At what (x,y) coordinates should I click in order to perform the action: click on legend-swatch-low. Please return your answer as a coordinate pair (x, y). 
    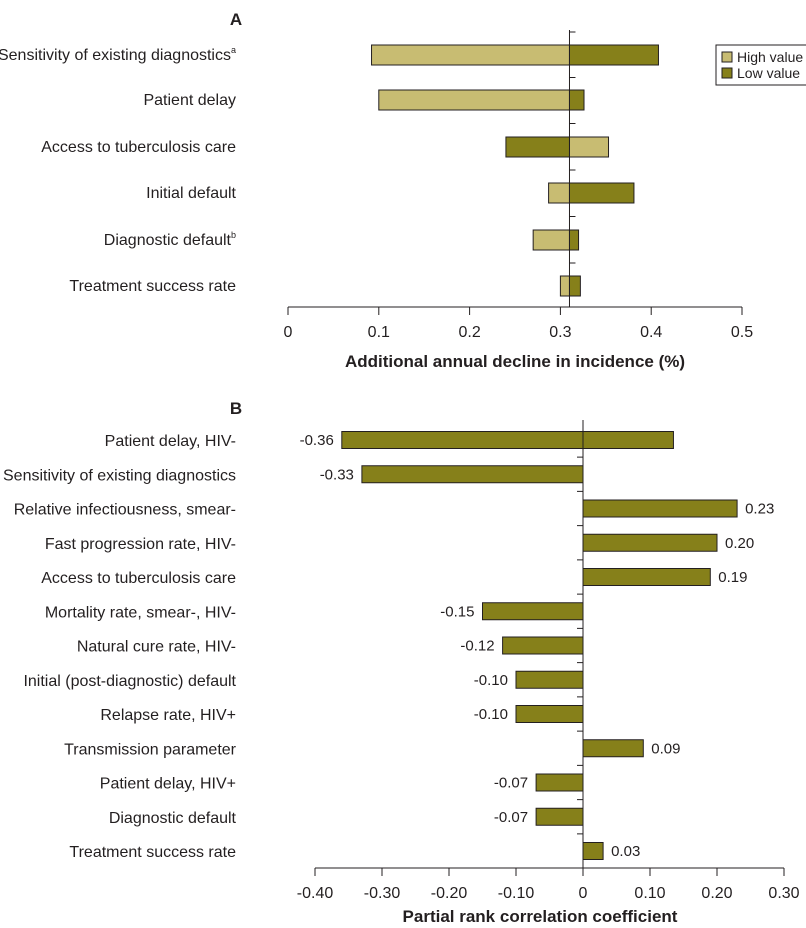
    Looking at the image, I should click on (727, 73).